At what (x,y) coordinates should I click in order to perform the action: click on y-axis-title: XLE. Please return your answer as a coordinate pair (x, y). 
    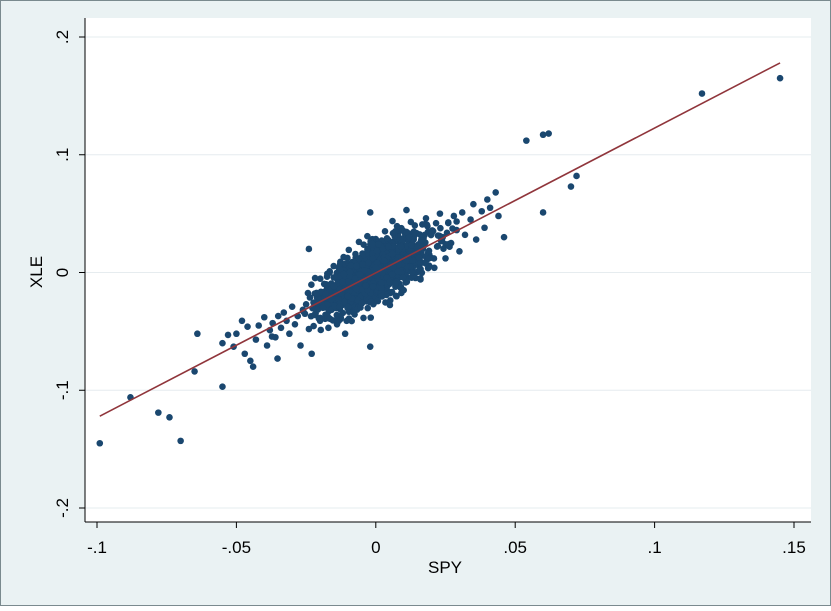
    Looking at the image, I should click on (36, 272).